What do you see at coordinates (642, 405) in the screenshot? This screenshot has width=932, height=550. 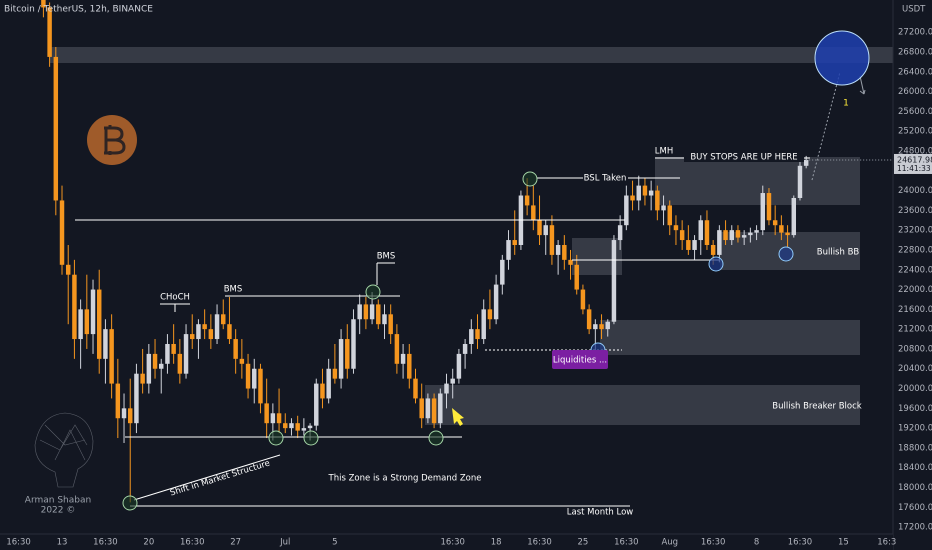 I see `breaker-block-zone` at bounding box center [642, 405].